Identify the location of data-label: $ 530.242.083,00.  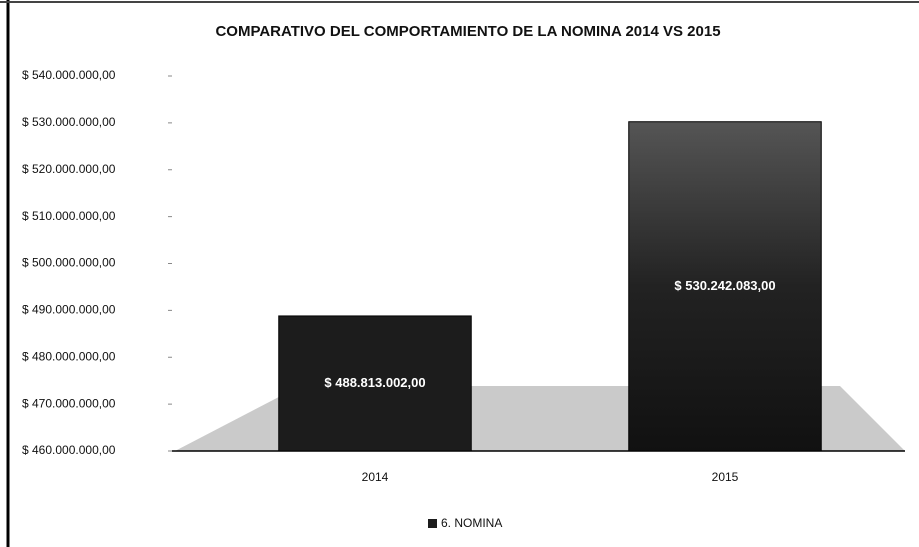
(724, 285).